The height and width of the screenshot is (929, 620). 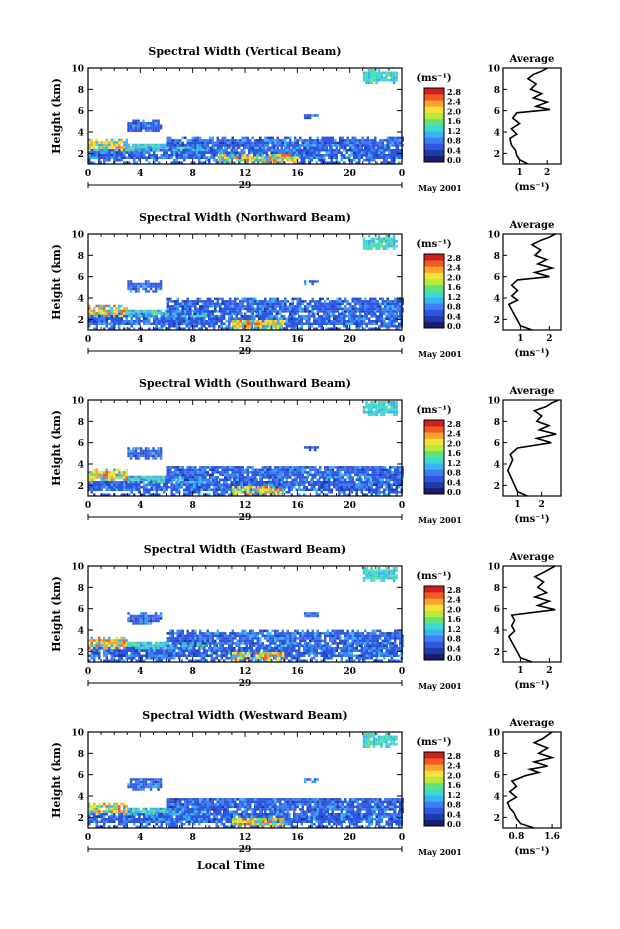 What do you see at coordinates (454, 287) in the screenshot?
I see `colorbar-tick-label: 1.6` at bounding box center [454, 287].